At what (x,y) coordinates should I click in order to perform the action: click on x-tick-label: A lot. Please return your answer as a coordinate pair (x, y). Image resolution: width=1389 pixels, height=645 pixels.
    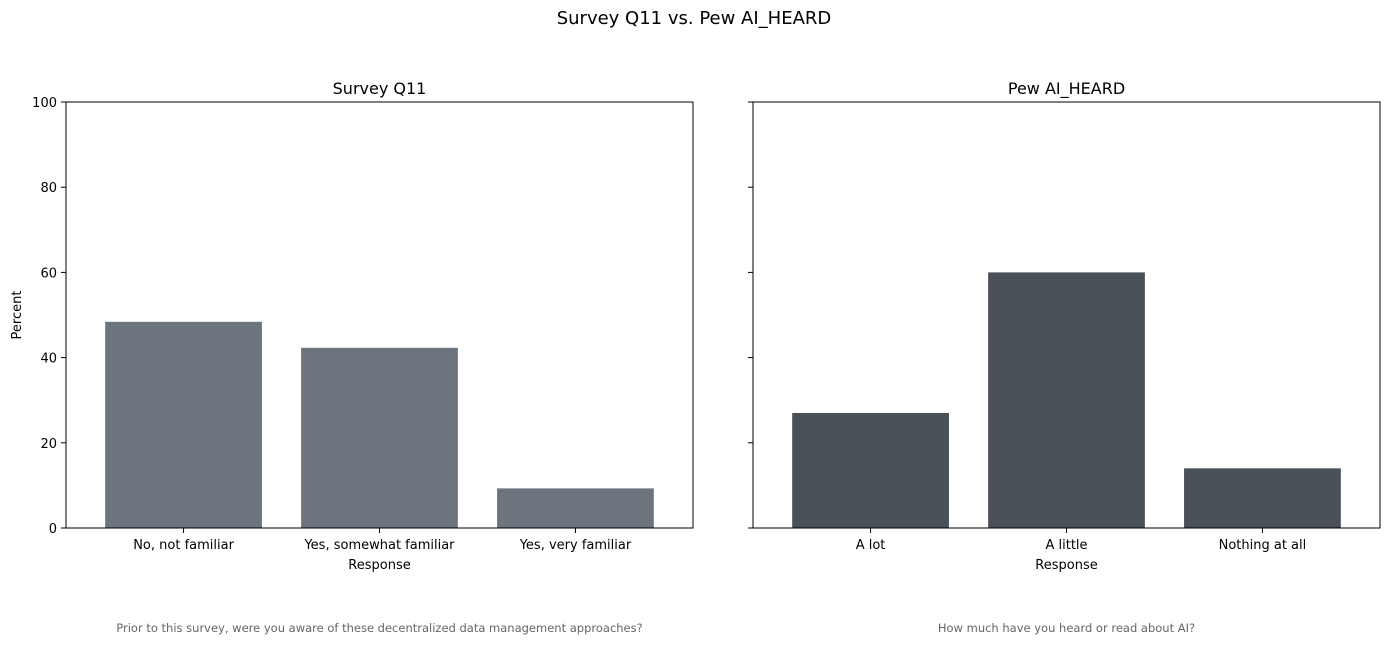
    Looking at the image, I should click on (871, 545).